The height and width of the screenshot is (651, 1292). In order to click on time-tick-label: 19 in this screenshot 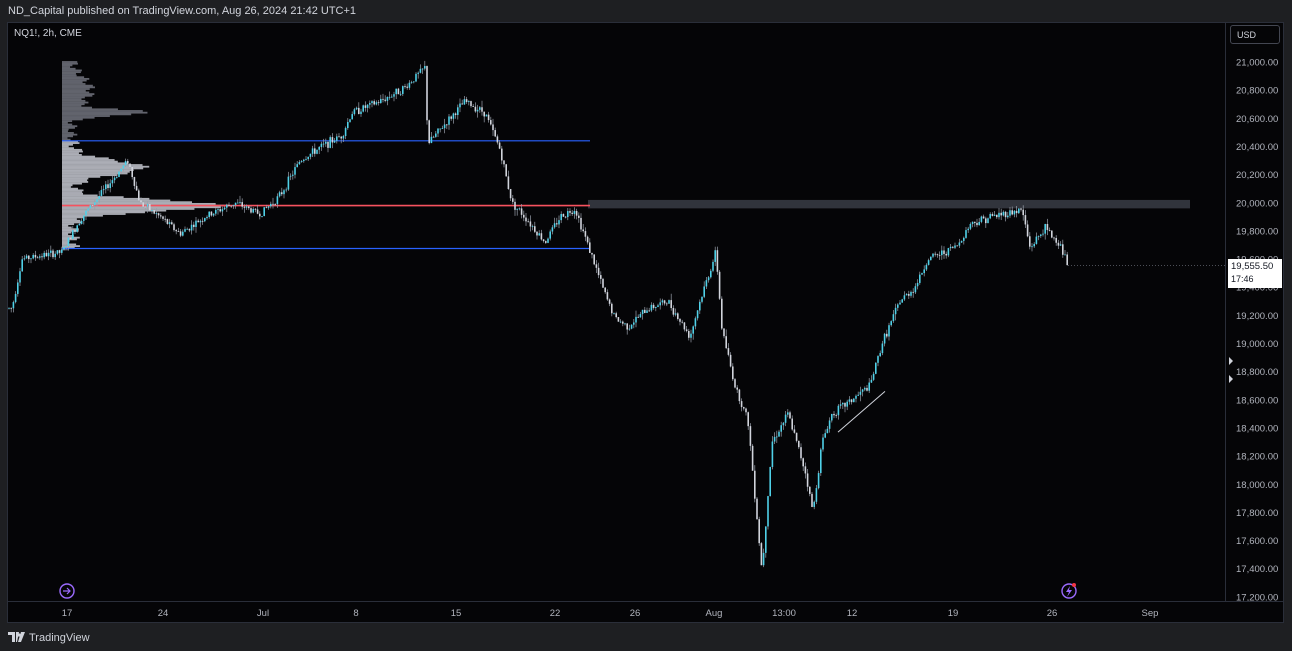, I will do `click(953, 613)`.